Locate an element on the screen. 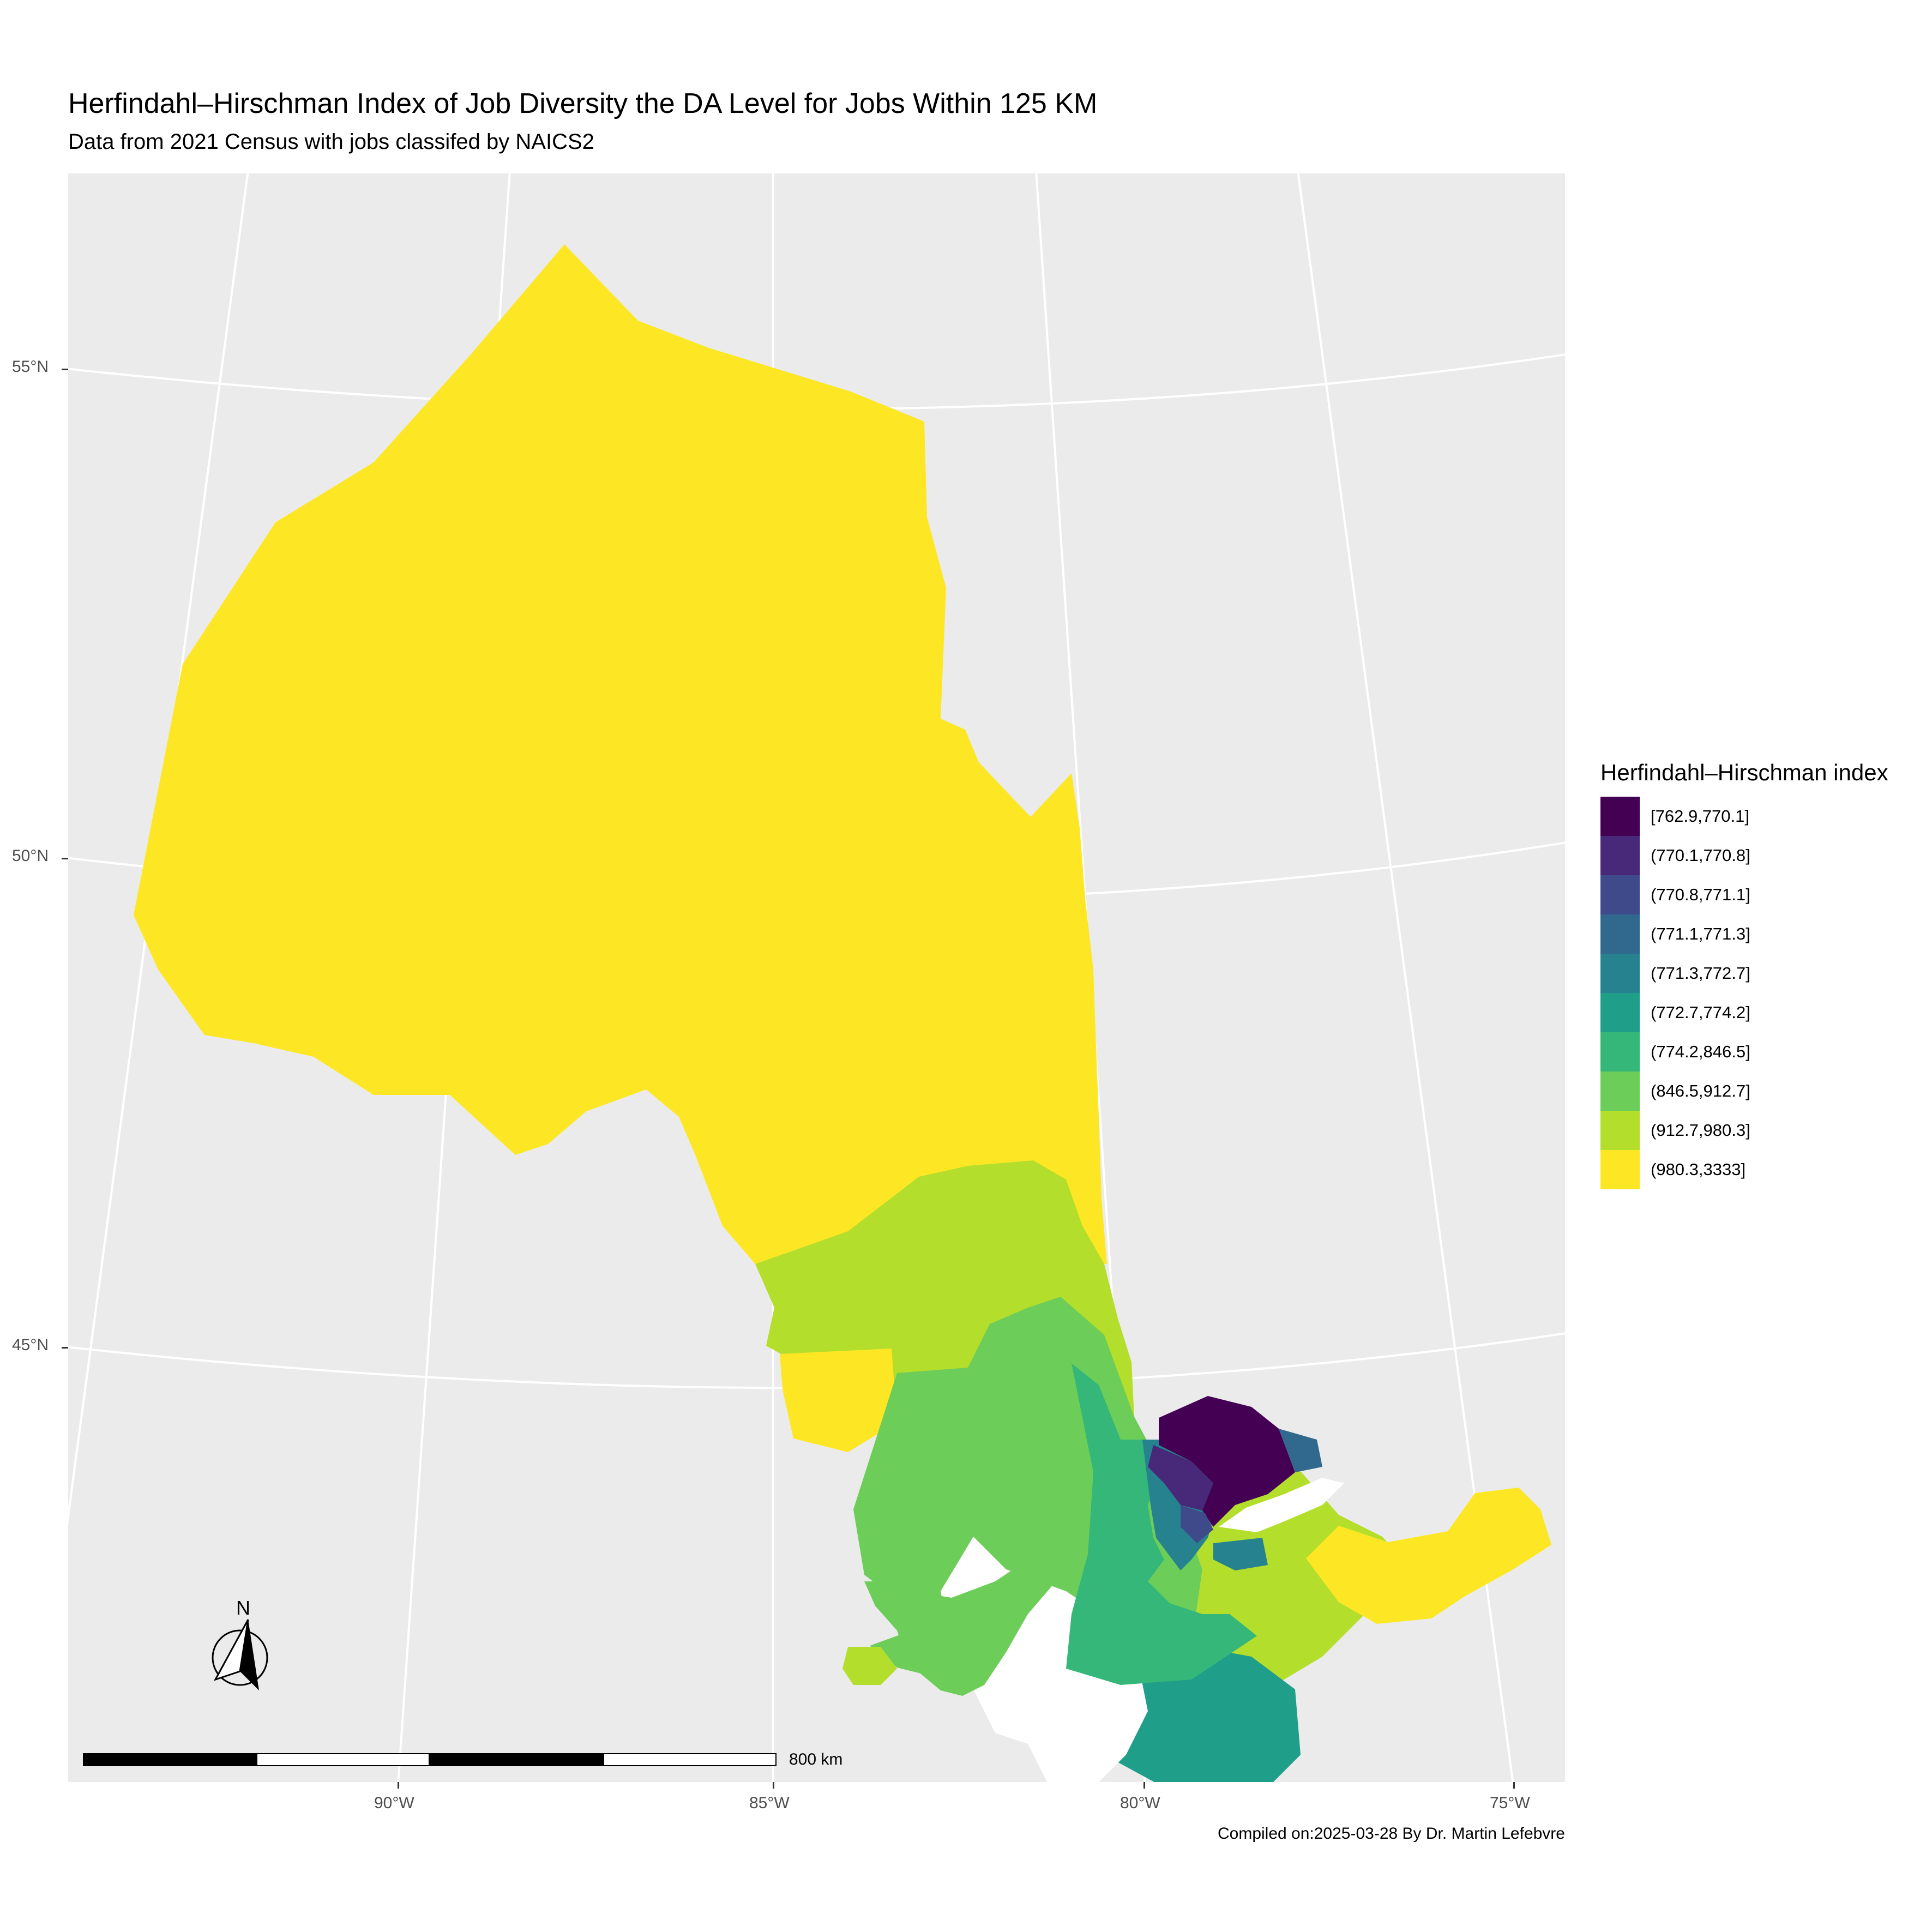 Image resolution: width=1932 pixels, height=1932 pixels. legend-item: (846.5,912.7] is located at coordinates (1744, 1091).